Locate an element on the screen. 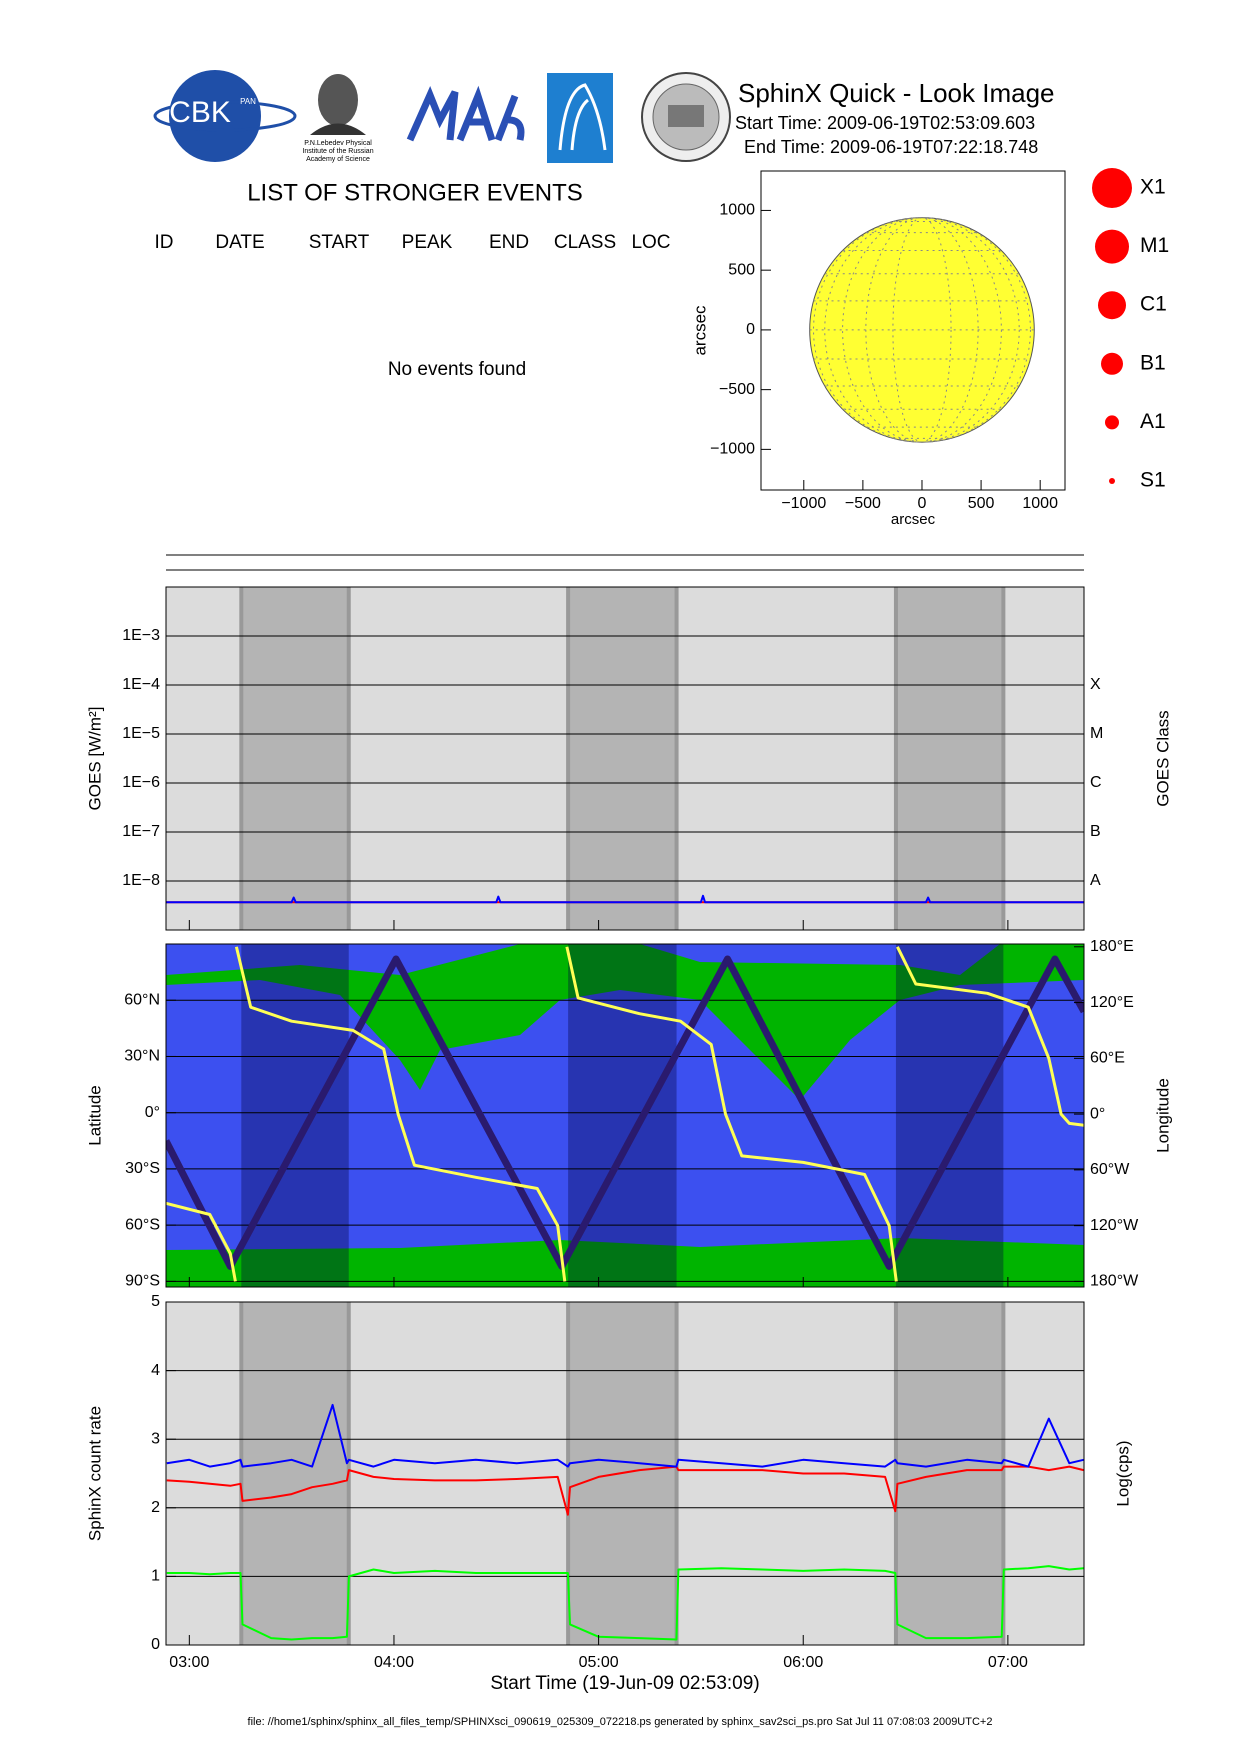  logo-cbk: CBK PAN is located at coordinates (225, 116).